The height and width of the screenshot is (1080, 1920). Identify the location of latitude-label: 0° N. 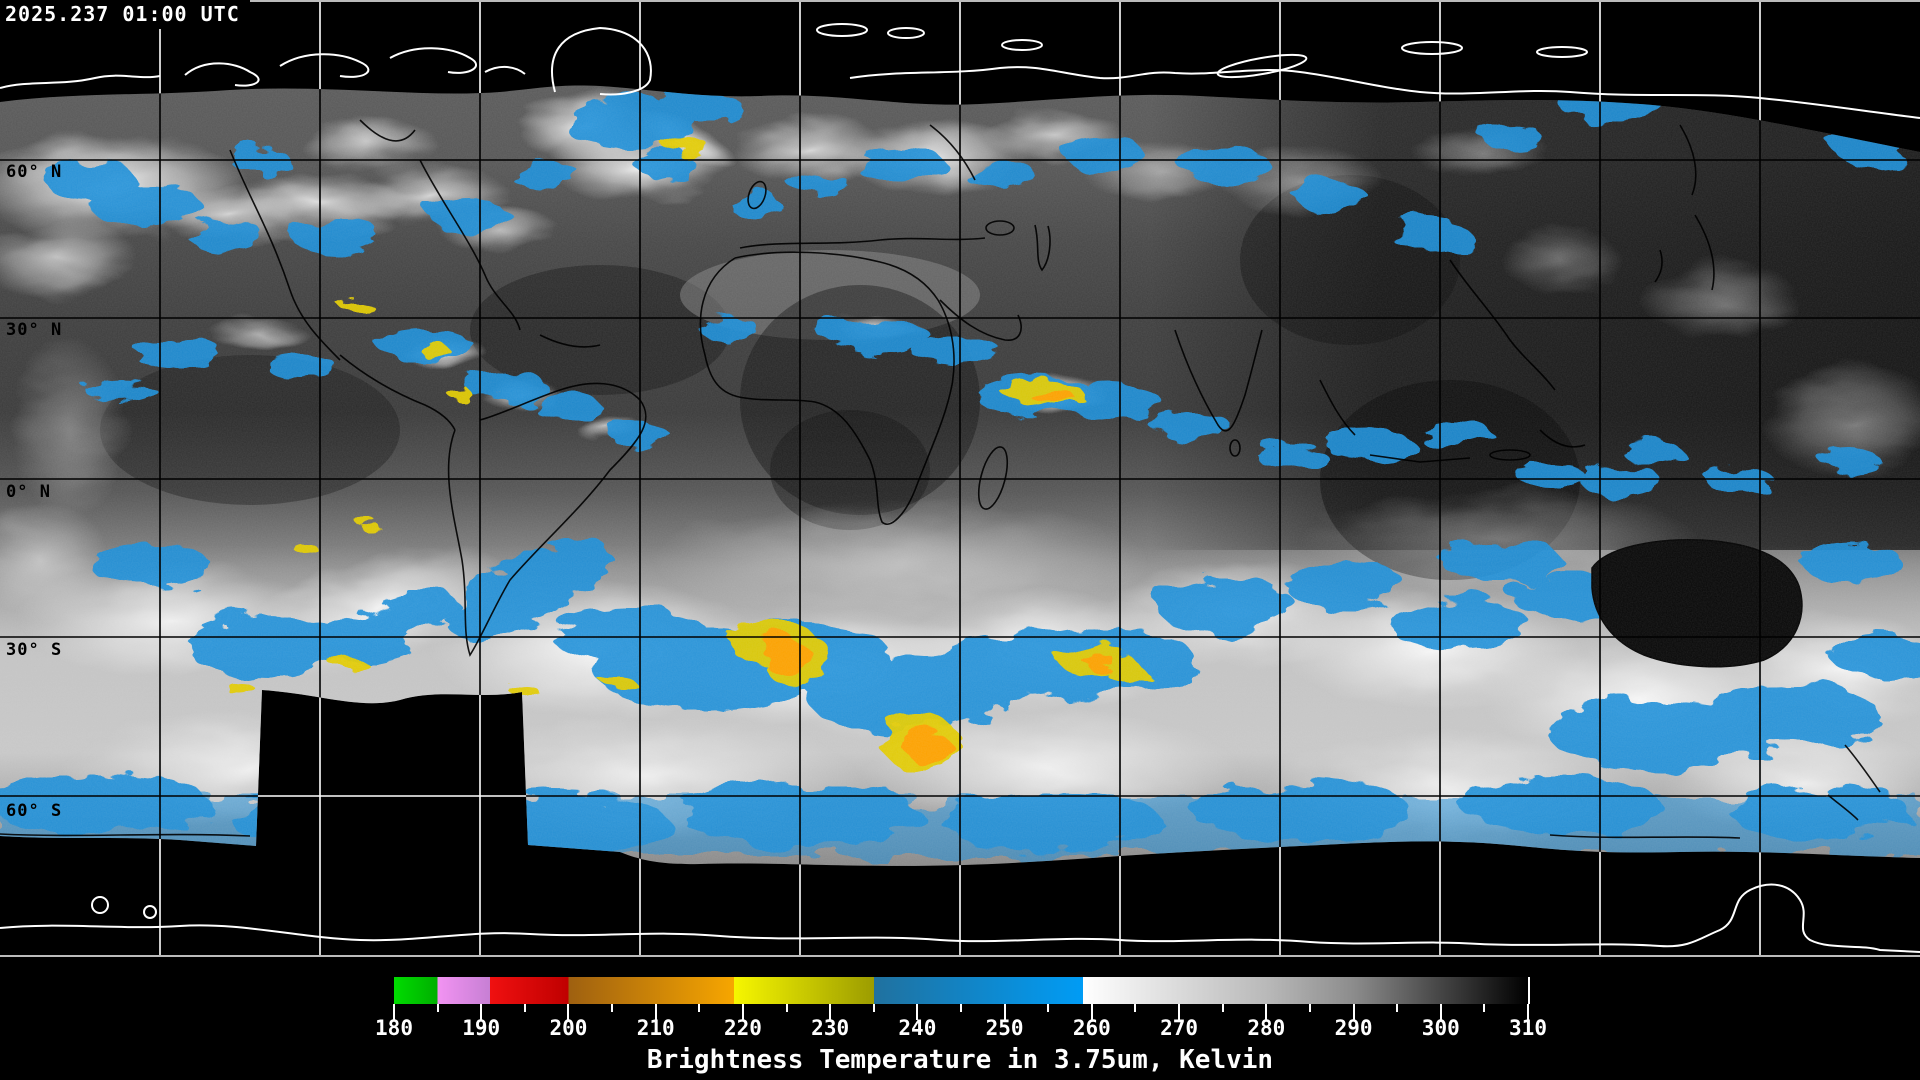
(28, 492).